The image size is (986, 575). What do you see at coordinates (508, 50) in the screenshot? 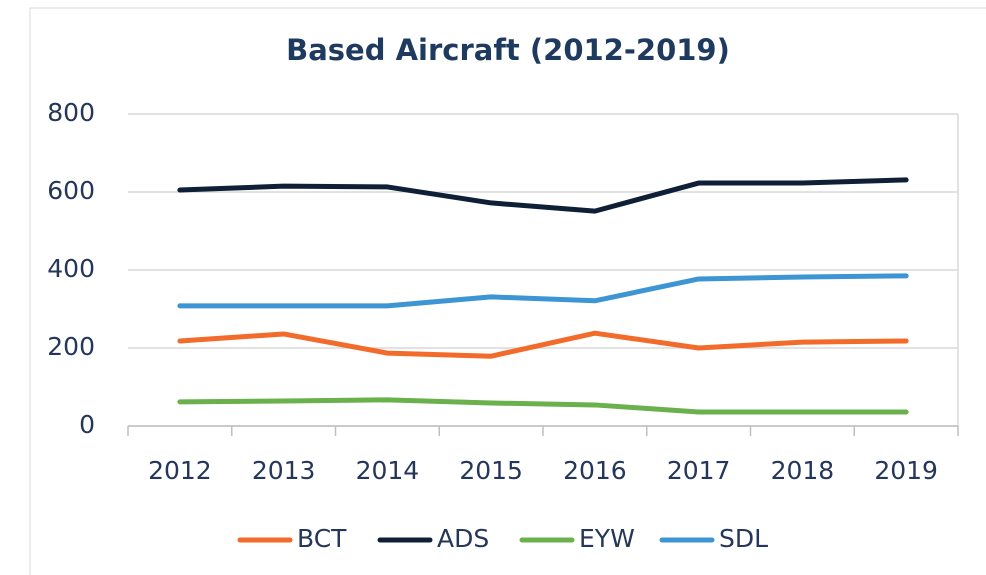
I see `chart-title: Based Aircraft (2012-2019)` at bounding box center [508, 50].